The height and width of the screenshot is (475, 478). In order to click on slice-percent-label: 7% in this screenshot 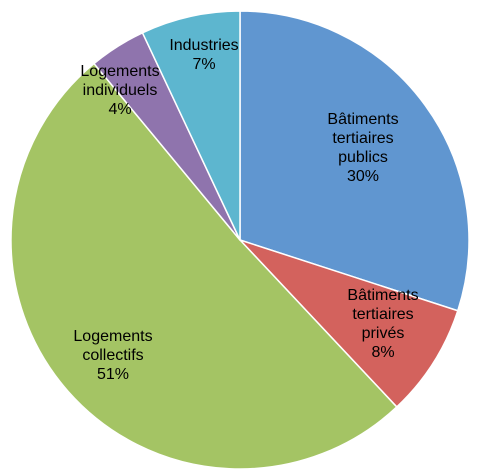, I will do `click(203, 64)`.